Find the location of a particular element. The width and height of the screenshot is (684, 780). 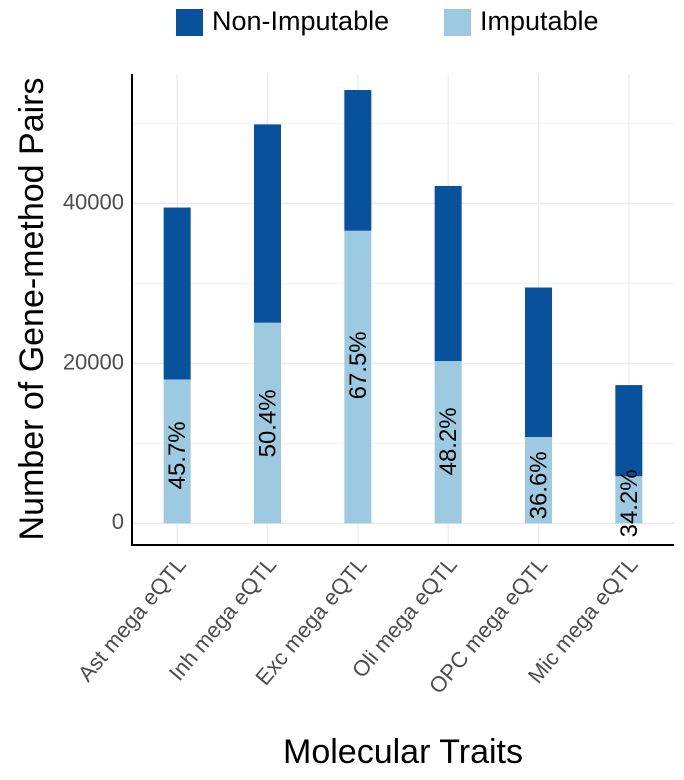

y-tick-label: 40000 is located at coordinates (93, 201).